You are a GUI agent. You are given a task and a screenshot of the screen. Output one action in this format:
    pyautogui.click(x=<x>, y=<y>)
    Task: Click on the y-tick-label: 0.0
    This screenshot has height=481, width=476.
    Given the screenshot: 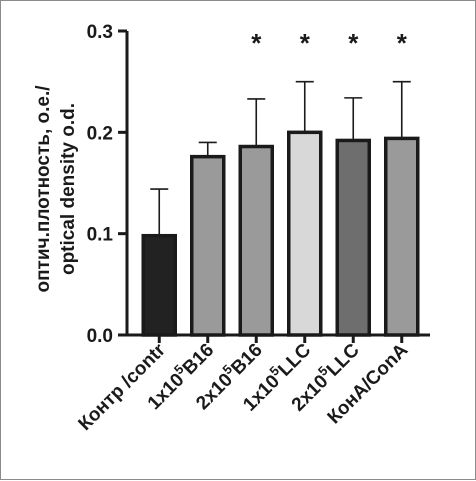 What is the action you would take?
    pyautogui.click(x=100, y=336)
    